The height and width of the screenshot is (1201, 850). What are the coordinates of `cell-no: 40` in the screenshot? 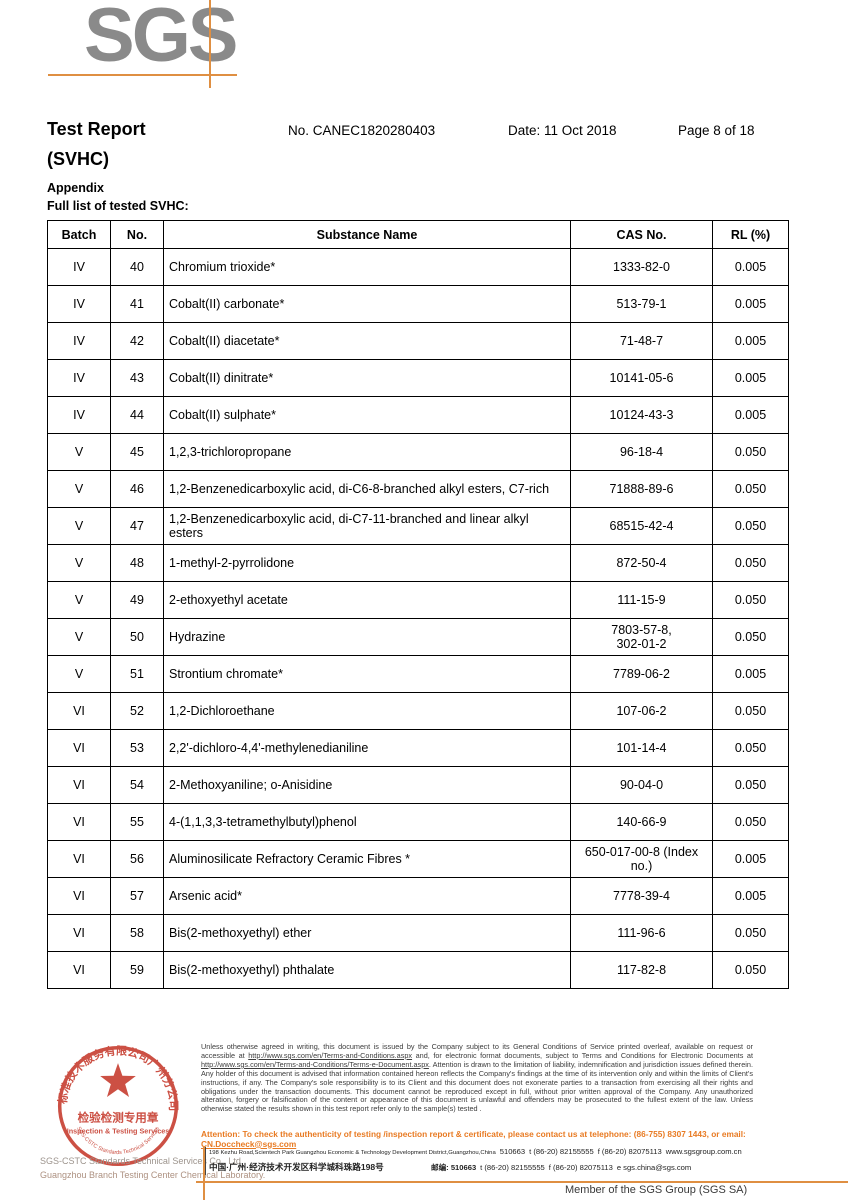 It's located at (137, 267).